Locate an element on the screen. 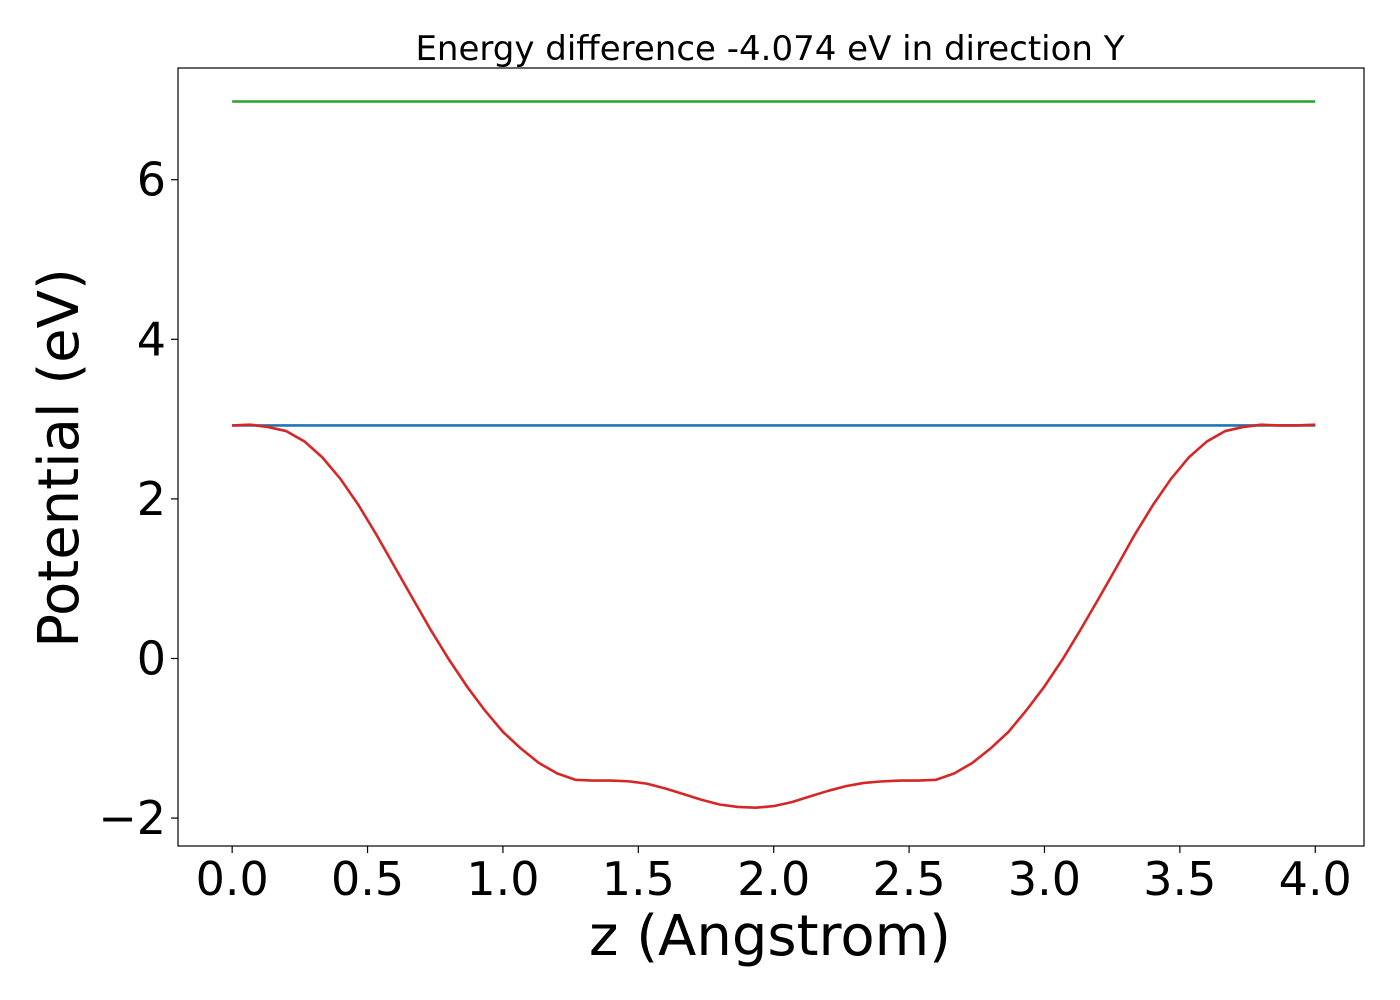  x-tick-label: 3.0 is located at coordinates (1044, 879).